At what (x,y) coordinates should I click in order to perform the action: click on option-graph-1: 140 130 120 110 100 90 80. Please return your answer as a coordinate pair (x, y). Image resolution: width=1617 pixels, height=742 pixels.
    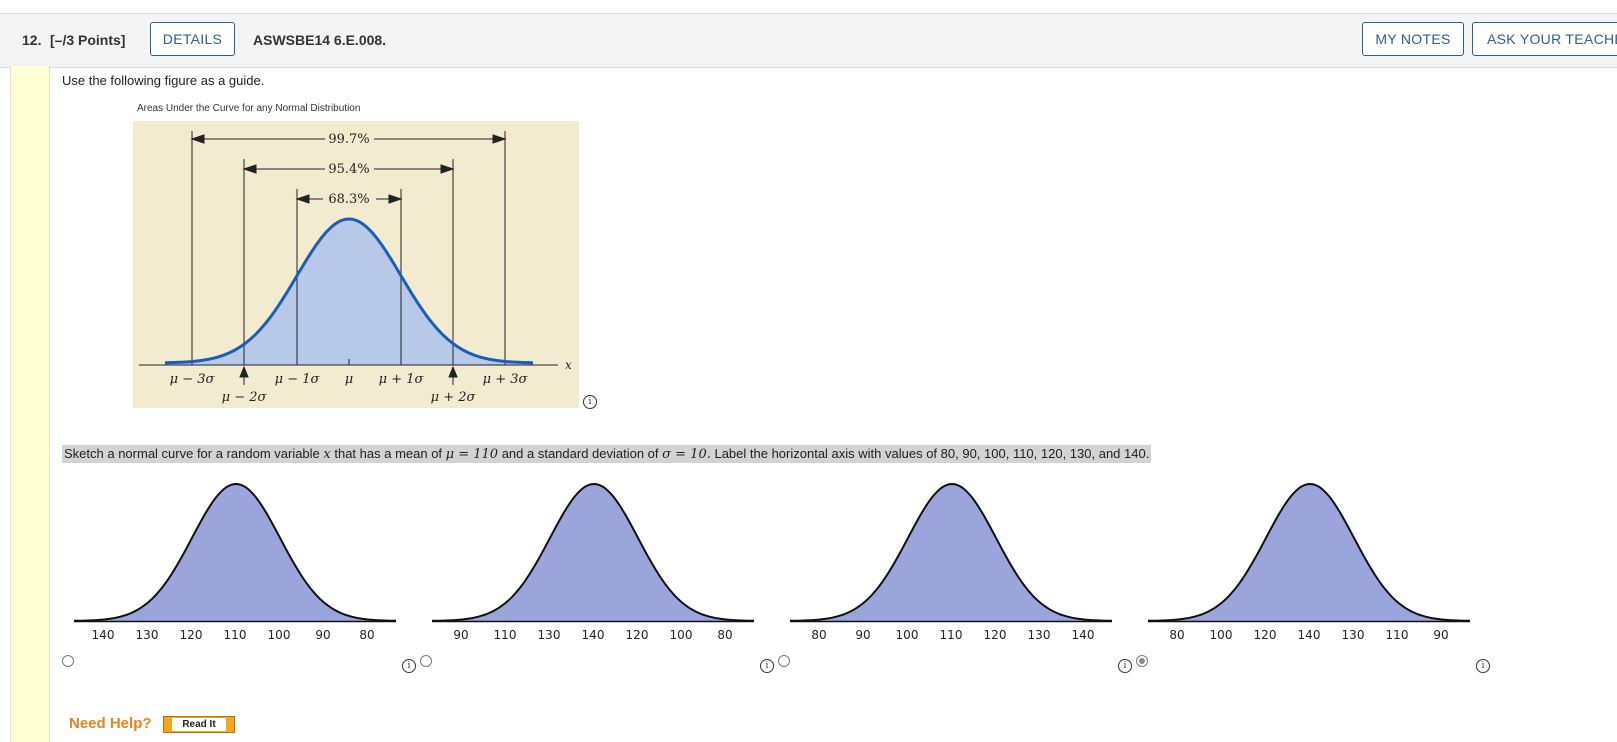
    Looking at the image, I should click on (235, 562).